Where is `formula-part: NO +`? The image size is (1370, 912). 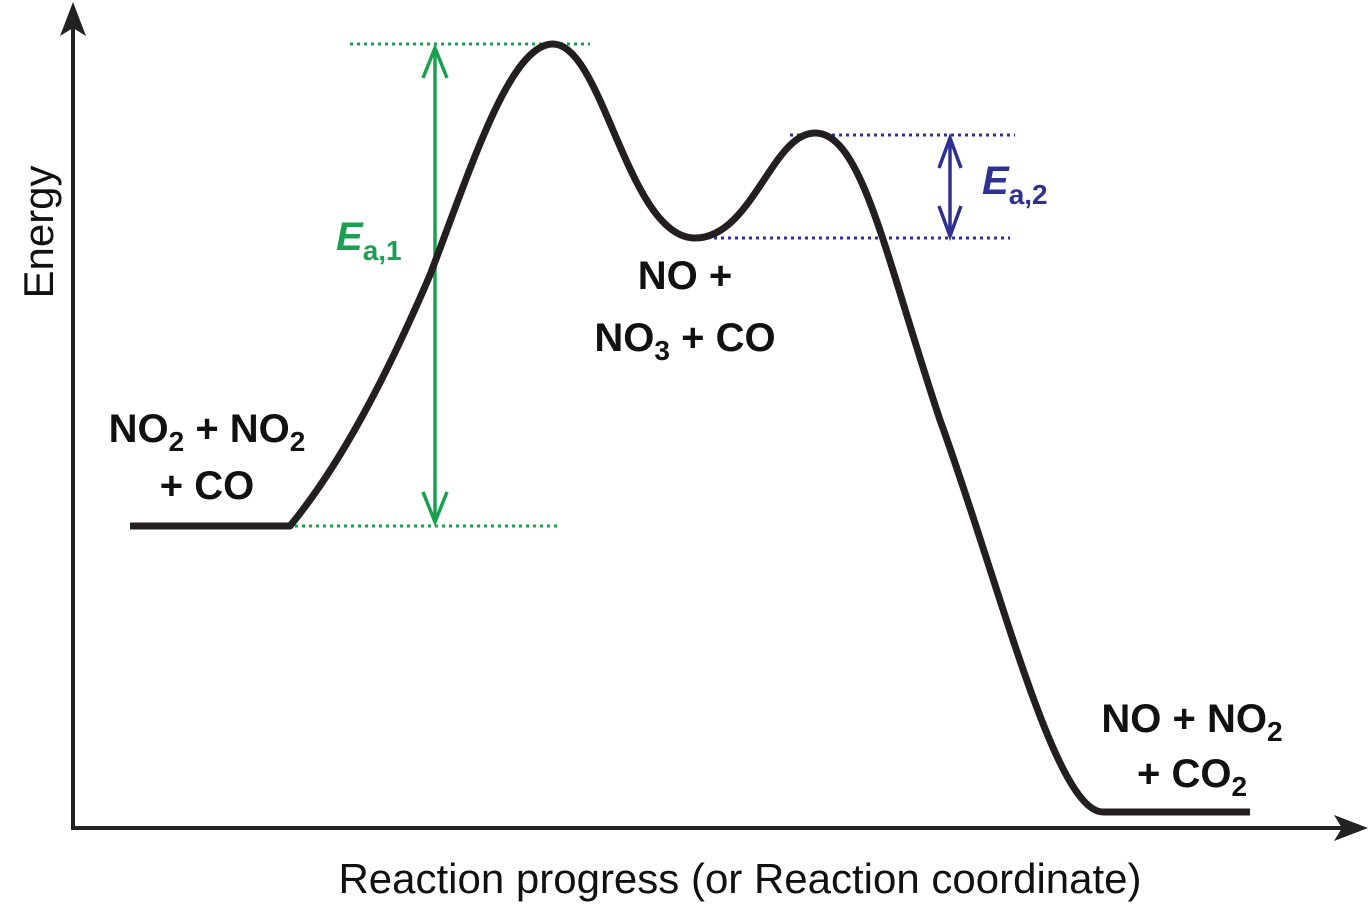
formula-part: NO + is located at coordinates (685, 276).